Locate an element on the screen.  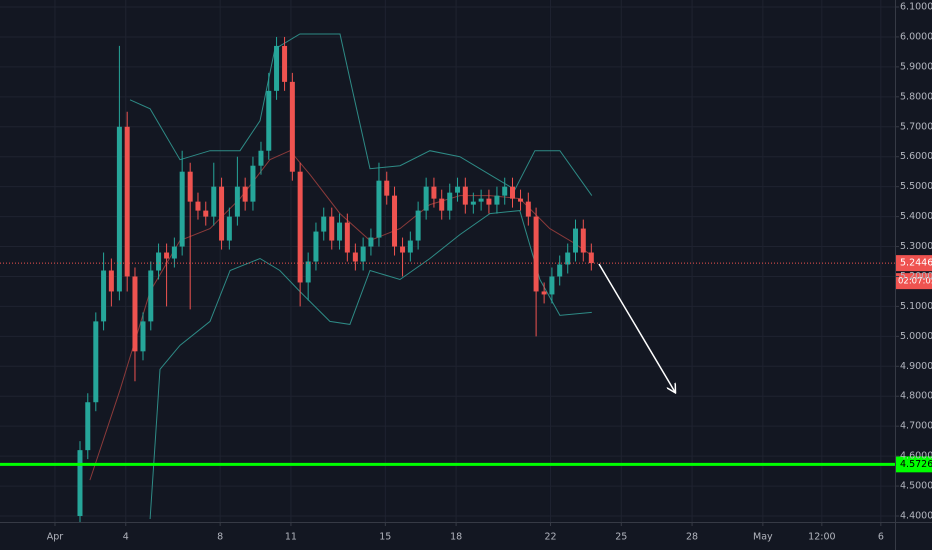
y-tick-label: 5.6000 is located at coordinates (916, 156).